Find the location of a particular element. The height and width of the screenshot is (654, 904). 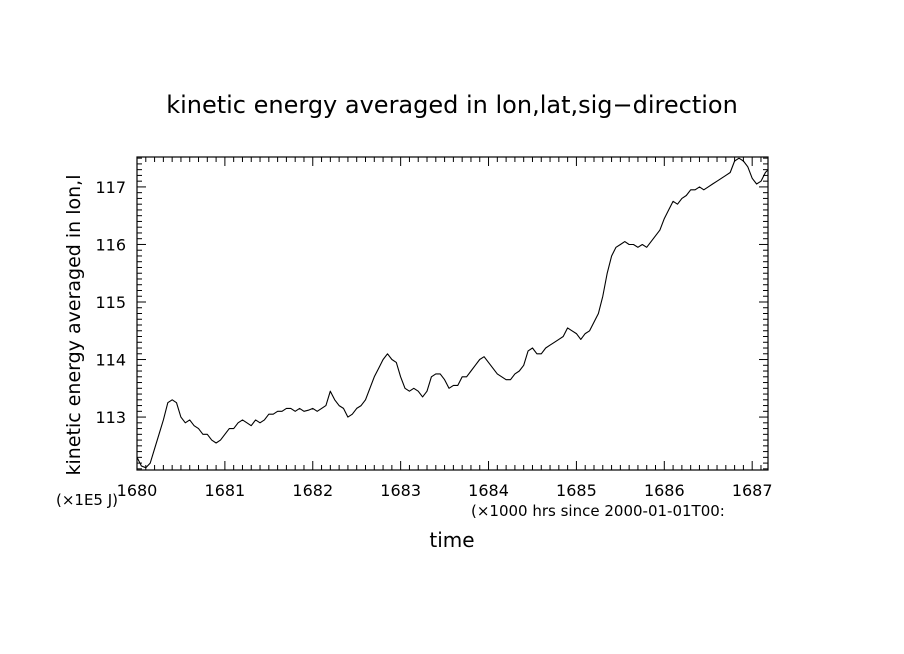

x-tick-label: 1682 is located at coordinates (312, 490).